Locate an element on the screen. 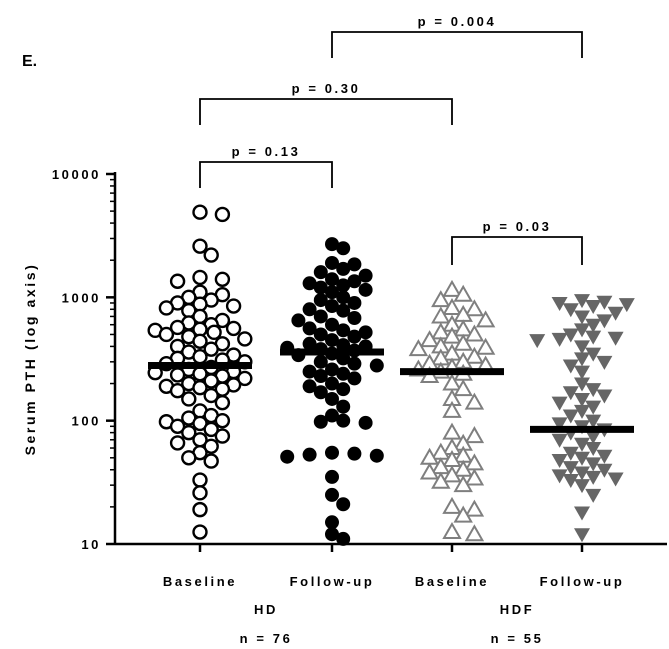 This screenshot has height=649, width=669. p-value-label: p = 0.03 is located at coordinates (517, 226).